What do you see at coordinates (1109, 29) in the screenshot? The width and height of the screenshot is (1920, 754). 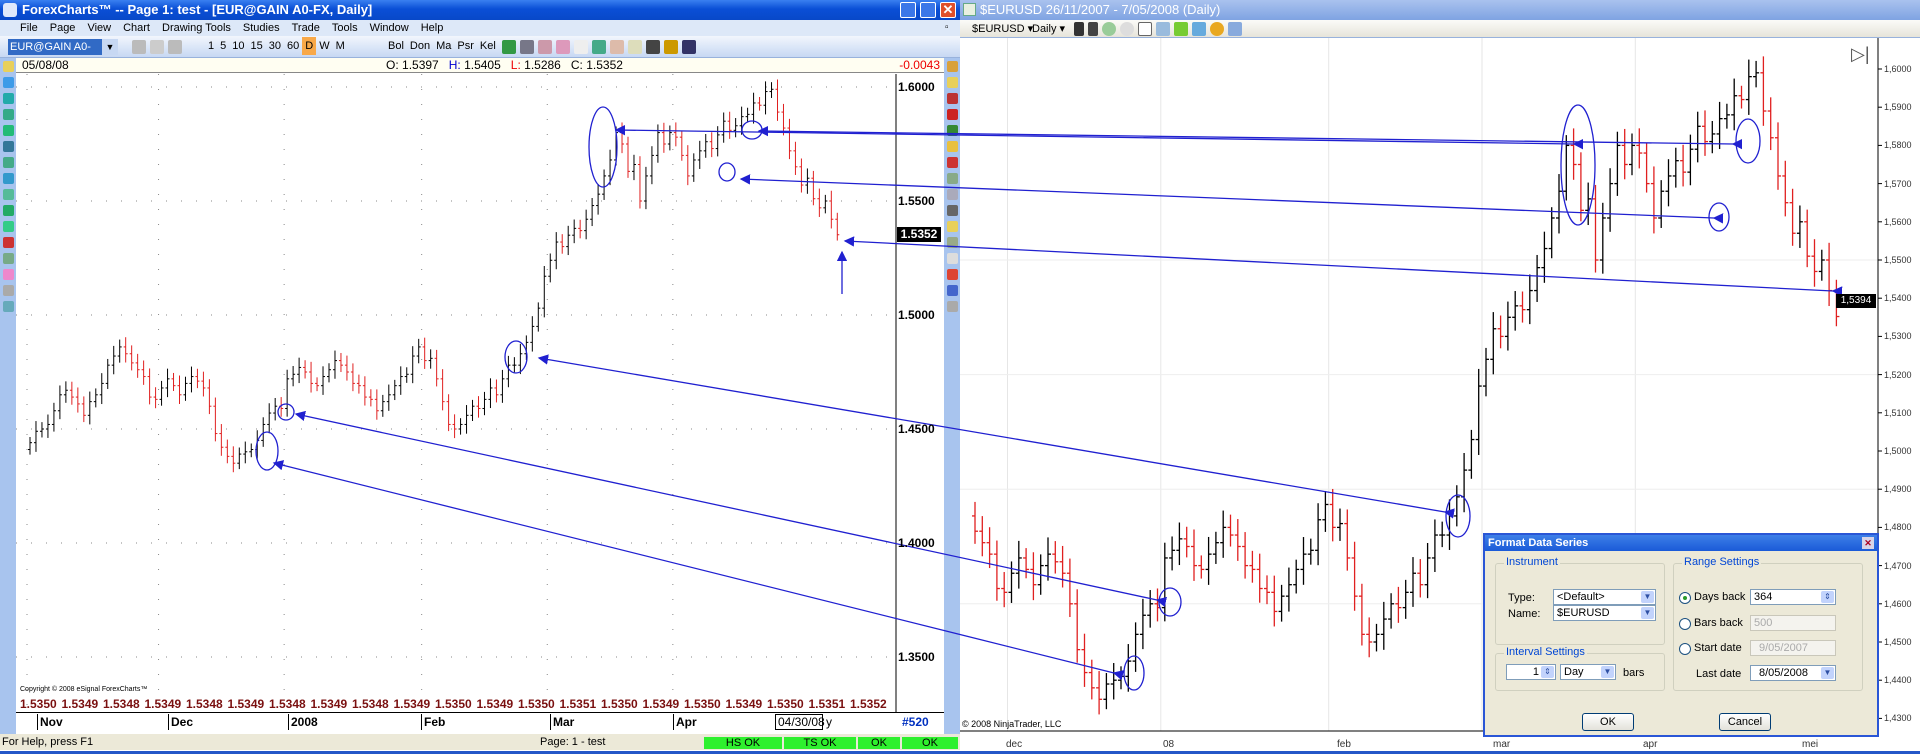 I see `zoom-in-icon` at bounding box center [1109, 29].